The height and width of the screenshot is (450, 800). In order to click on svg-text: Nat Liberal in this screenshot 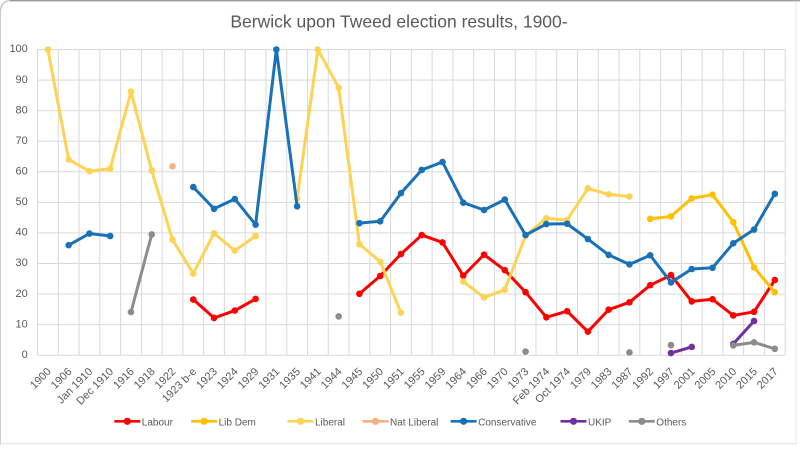, I will do `click(414, 422)`.